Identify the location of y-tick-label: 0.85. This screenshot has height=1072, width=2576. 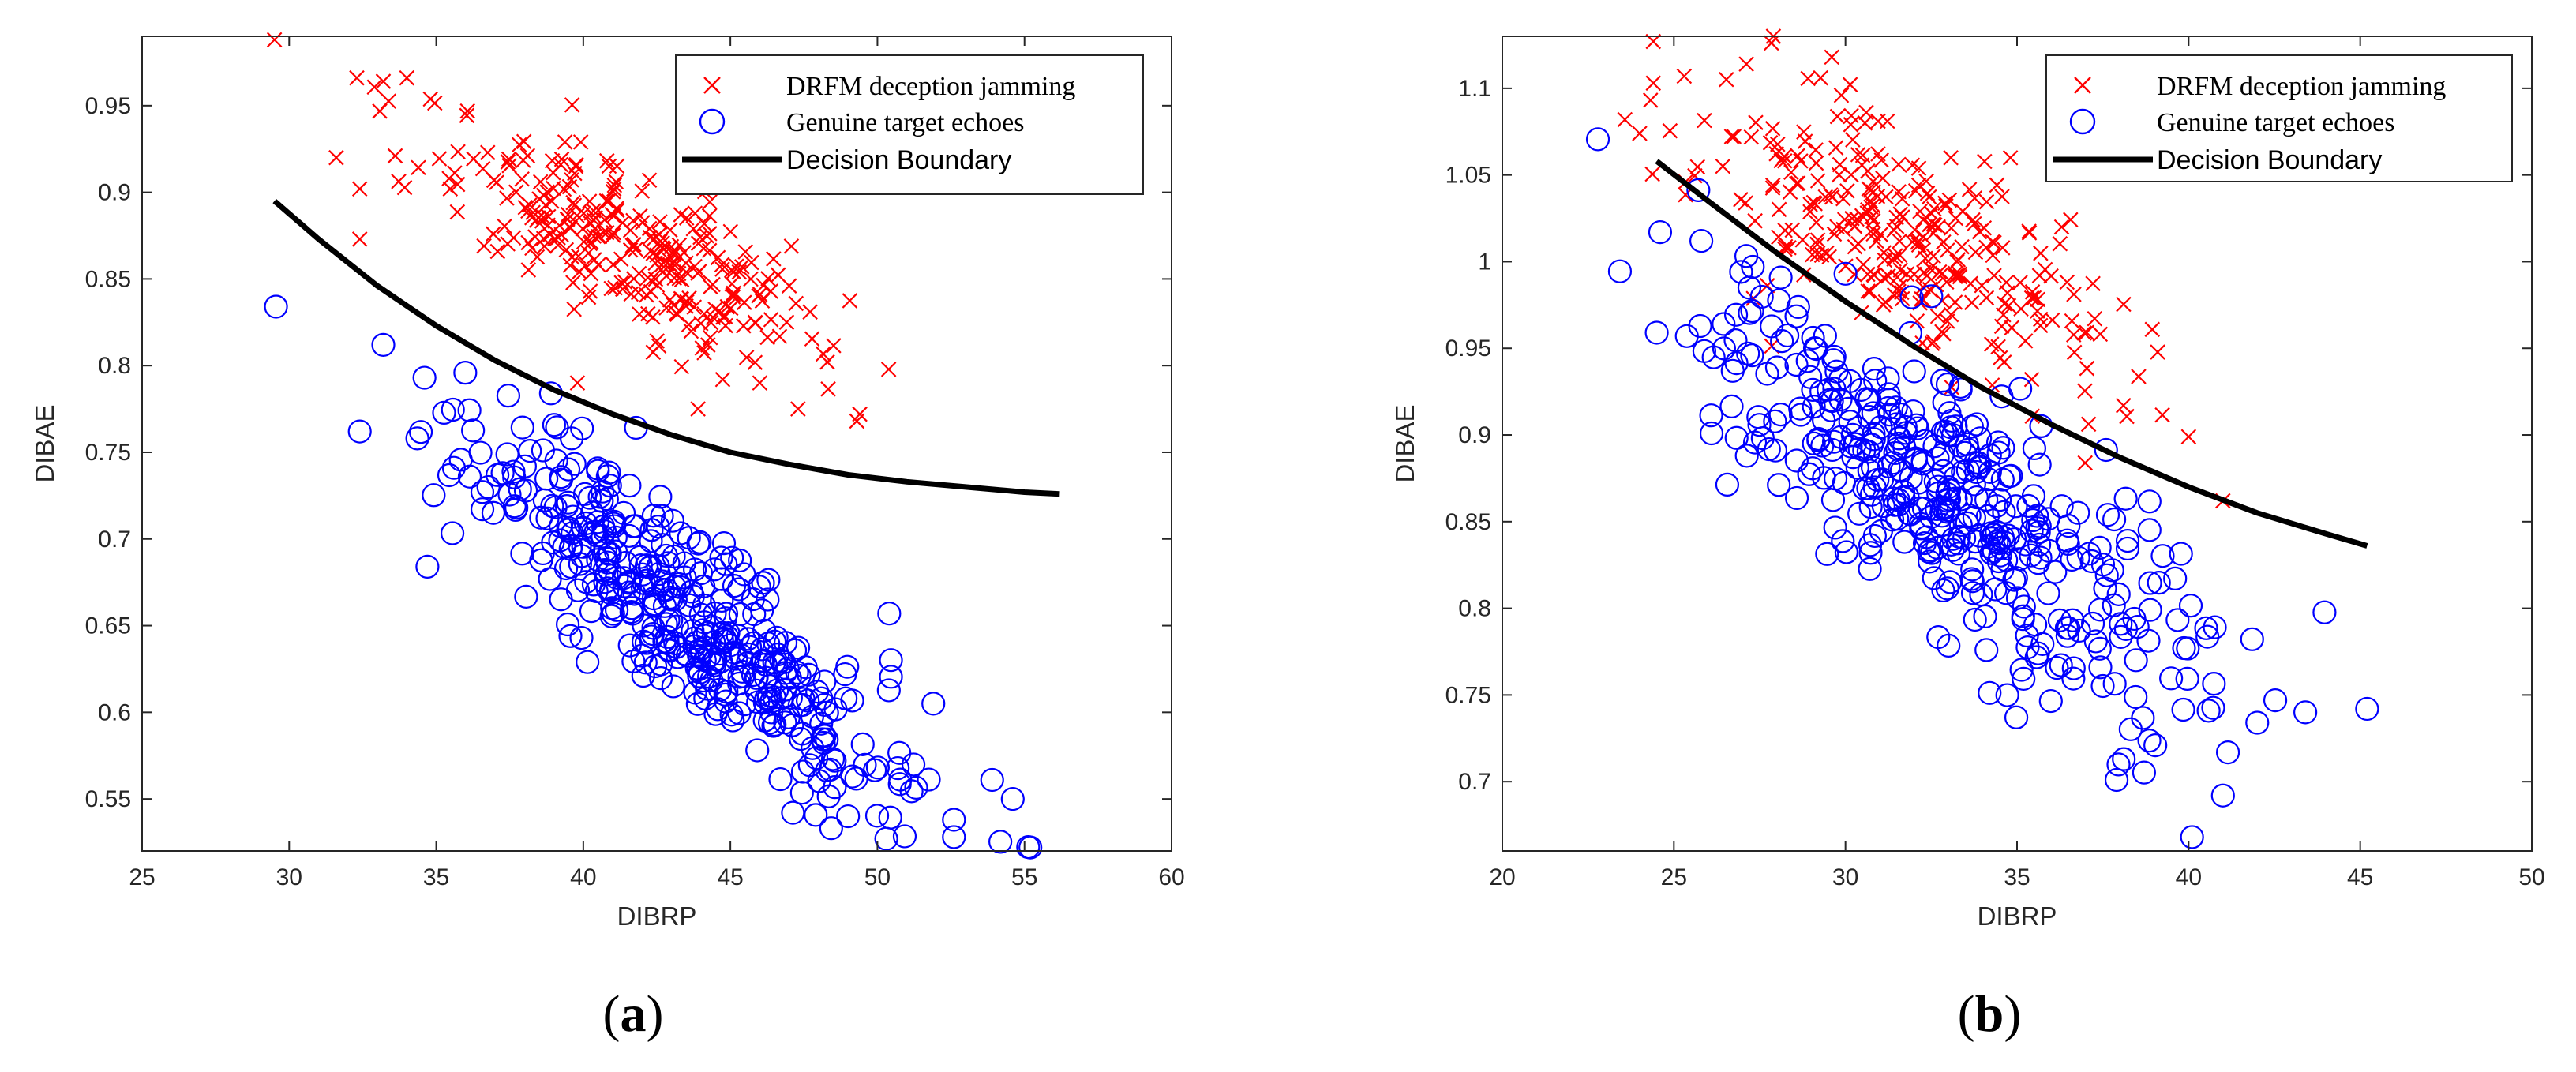
(108, 279).